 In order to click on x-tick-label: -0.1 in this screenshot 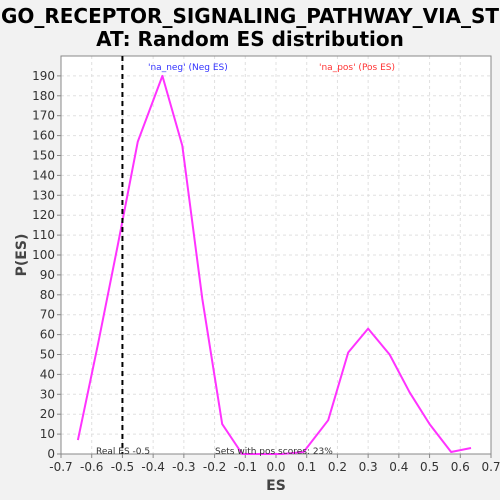, I will do `click(245, 467)`.